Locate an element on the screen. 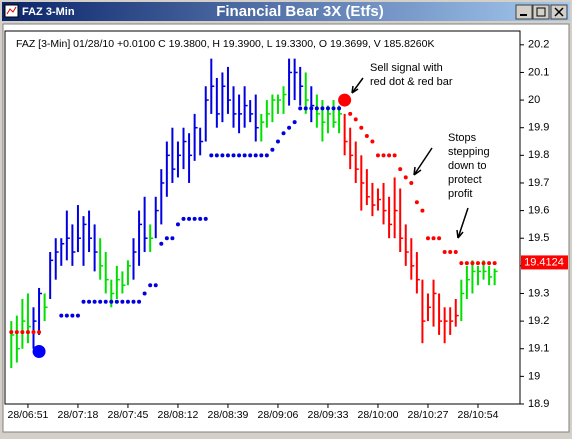  maximize-glyph is located at coordinates (541, 12).